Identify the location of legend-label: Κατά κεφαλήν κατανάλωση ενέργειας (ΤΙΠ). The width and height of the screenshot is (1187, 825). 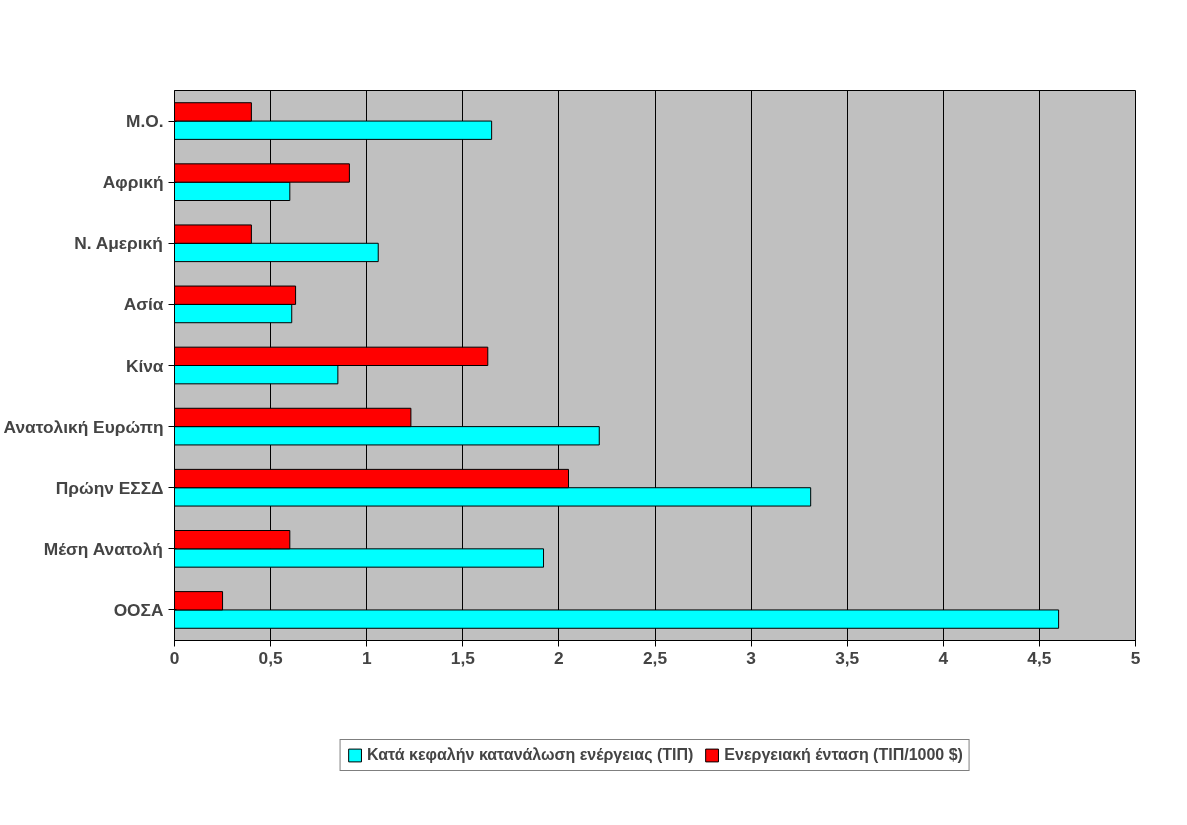
(530, 755).